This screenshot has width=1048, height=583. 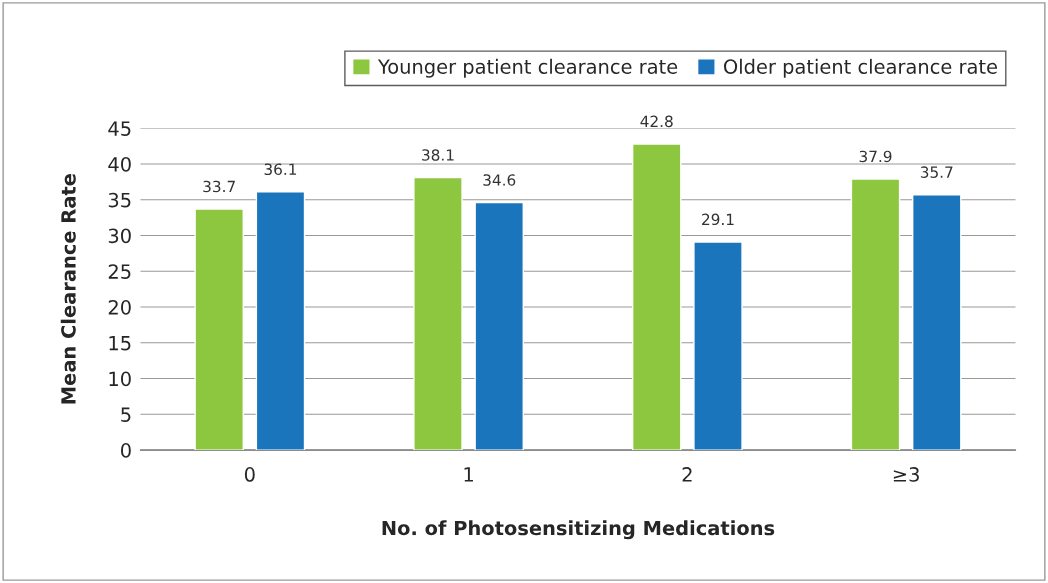 What do you see at coordinates (936, 172) in the screenshot?
I see `data-label: 35.7` at bounding box center [936, 172].